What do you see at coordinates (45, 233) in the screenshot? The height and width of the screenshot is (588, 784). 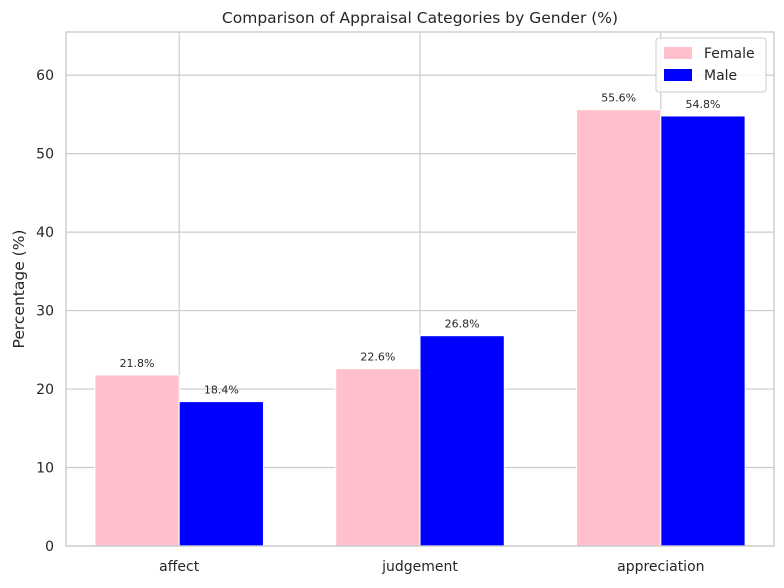 I see `y-tick-label: 40` at bounding box center [45, 233].